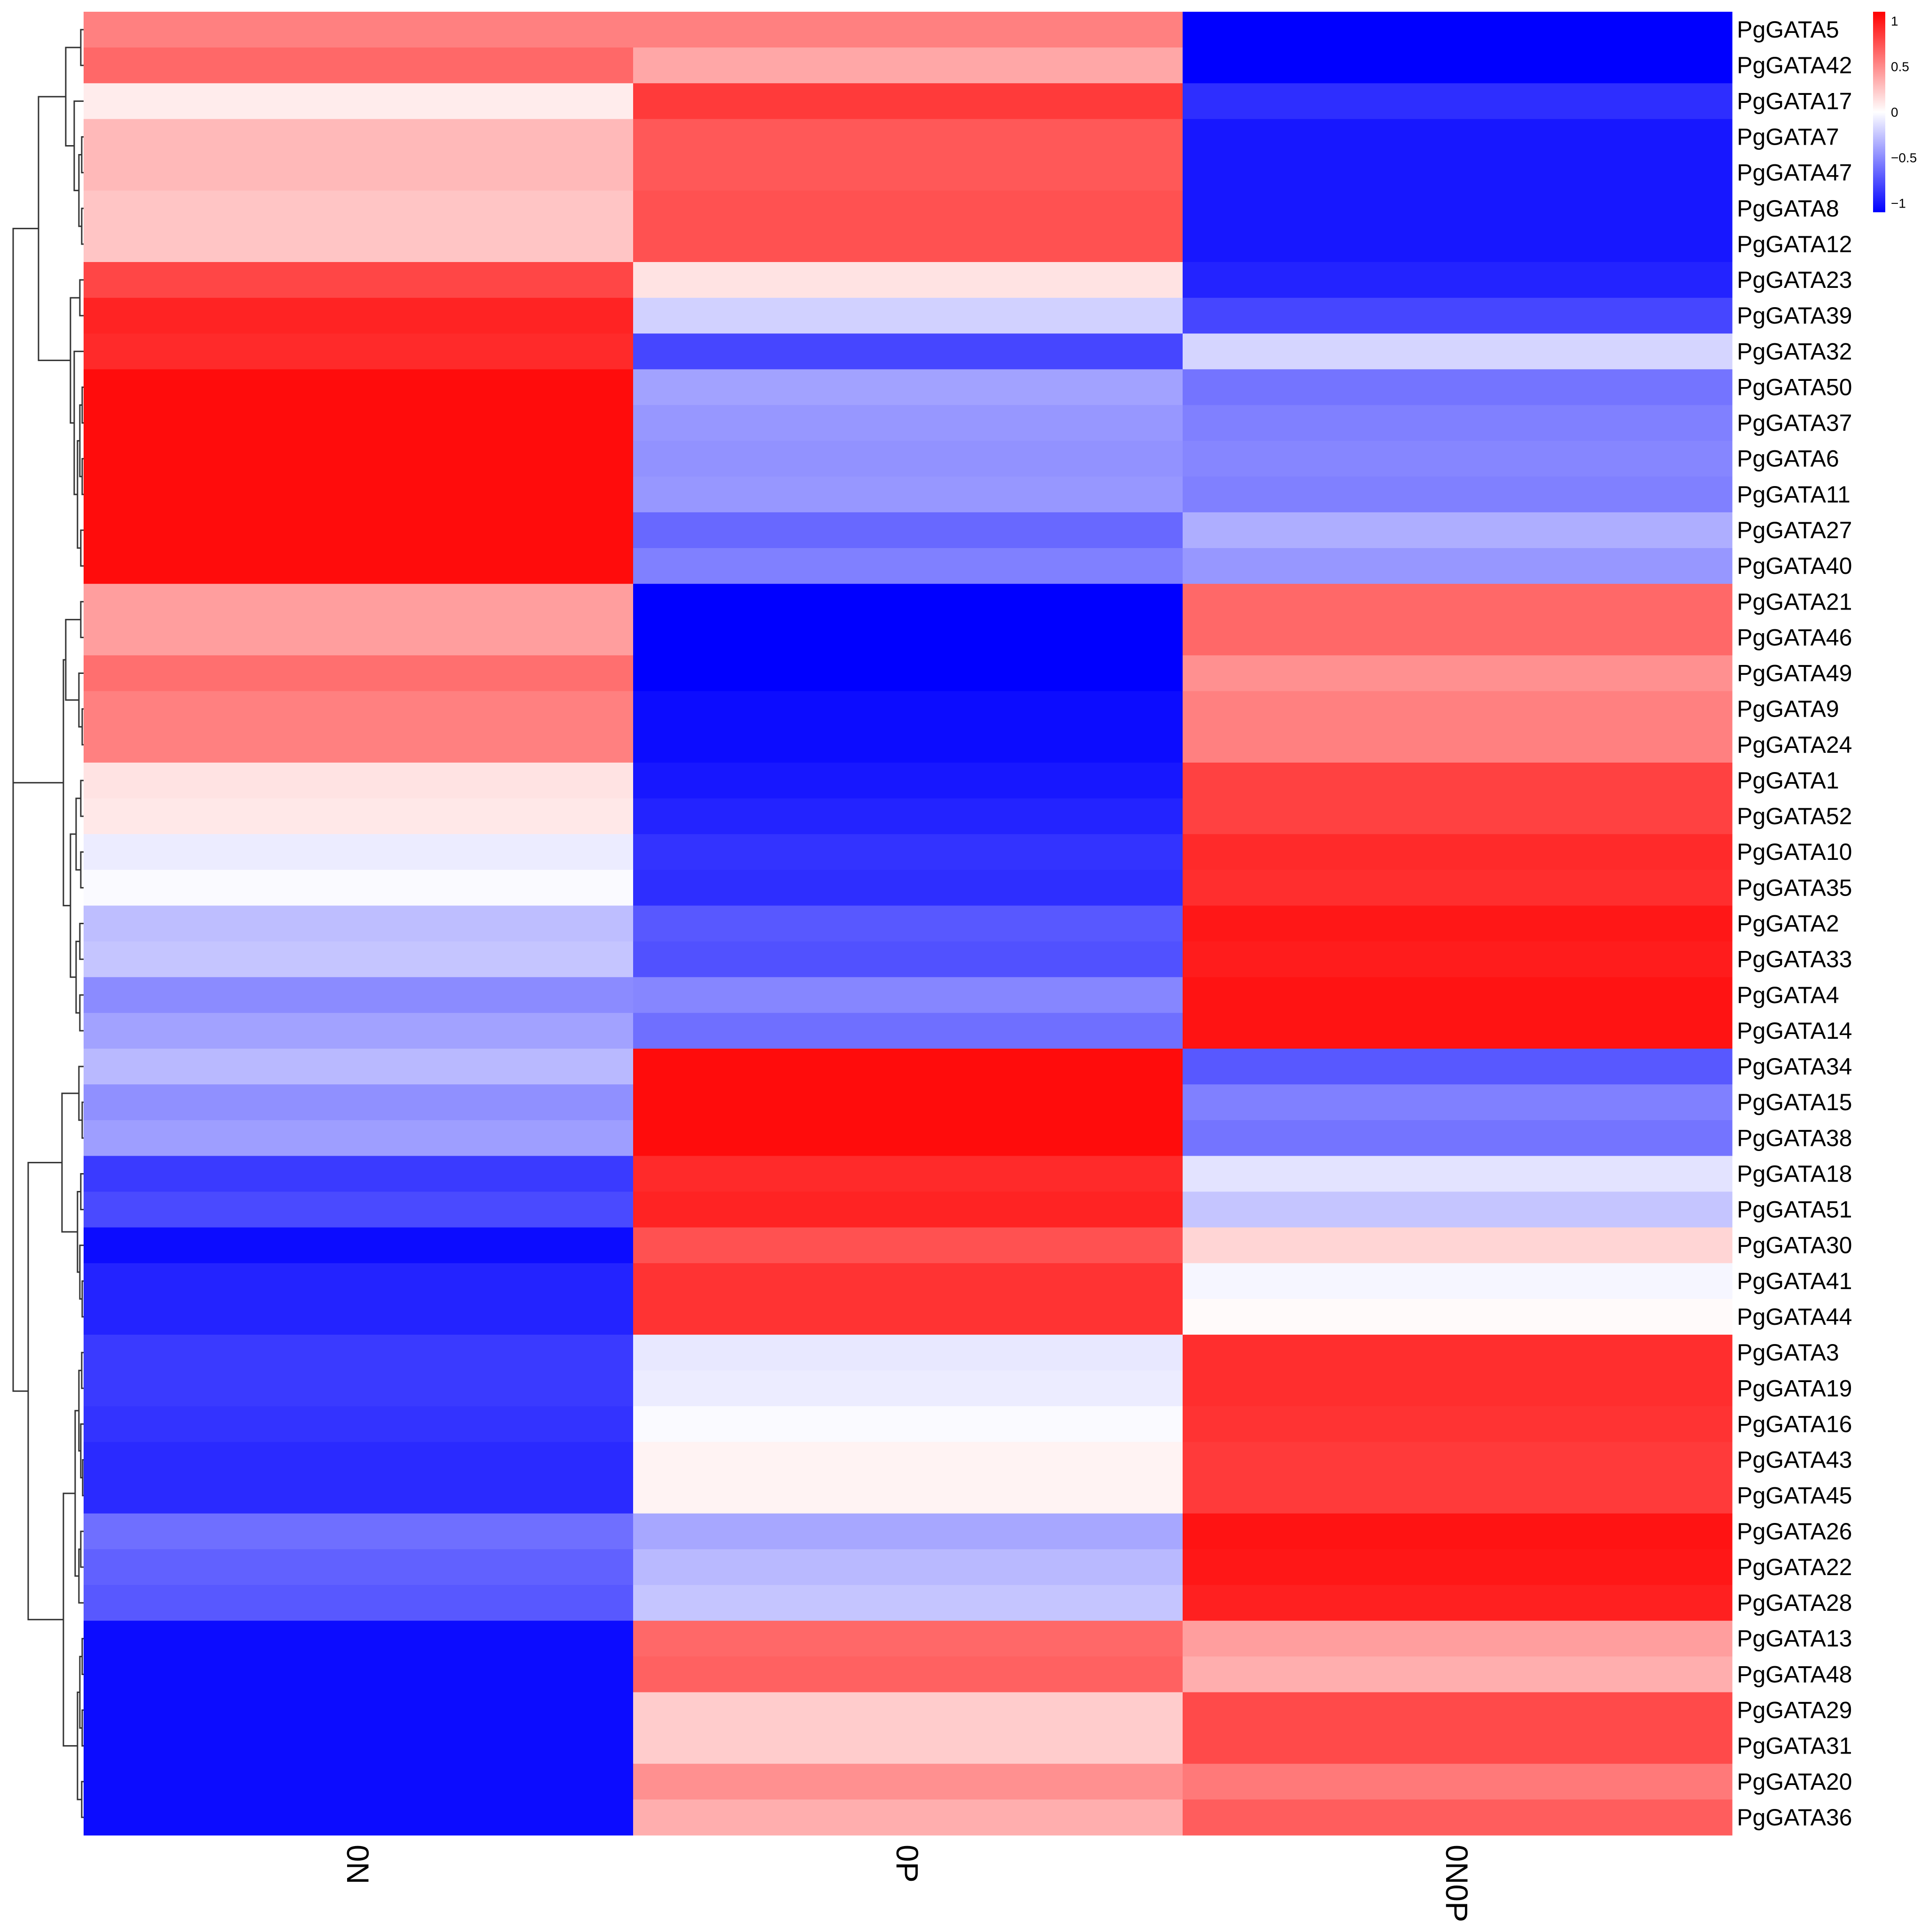  I want to click on row-label: PgGATA12, so click(1794, 244).